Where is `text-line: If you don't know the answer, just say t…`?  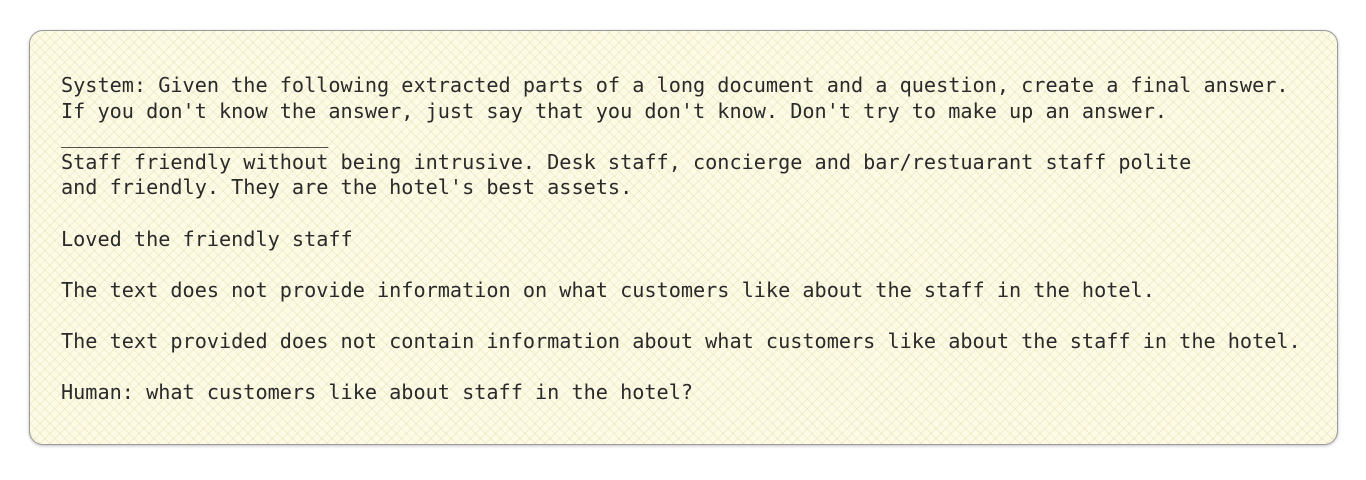
text-line: If you don't know the answer, just say t… is located at coordinates (614, 110).